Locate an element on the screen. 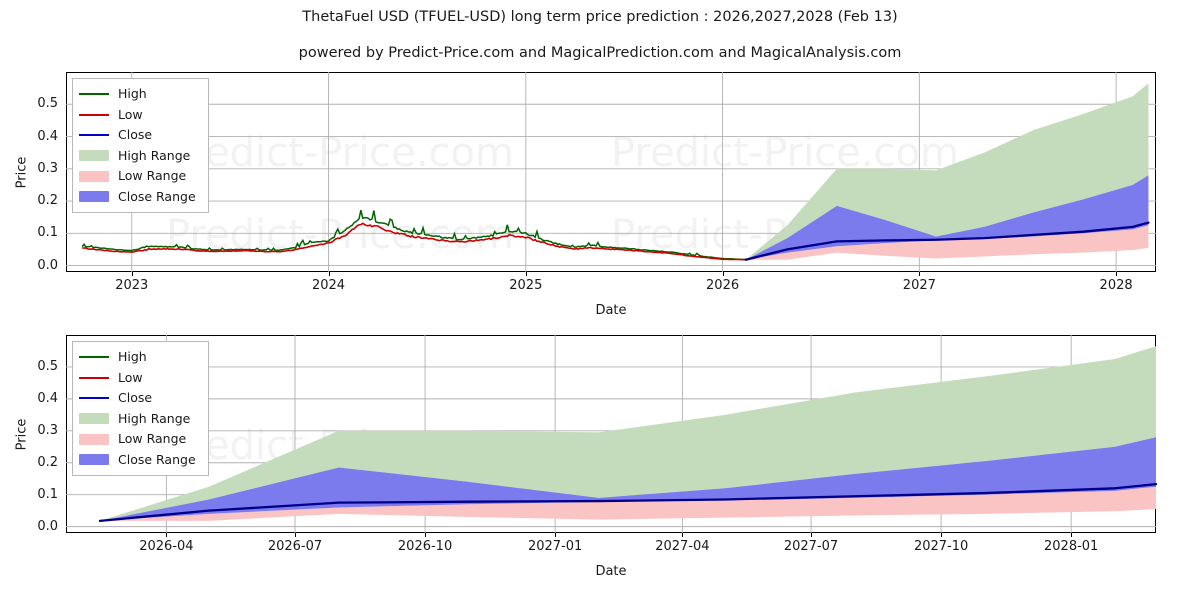 The height and width of the screenshot is (600, 1200). bottom-y-tick: 0.4 is located at coordinates (47, 398).